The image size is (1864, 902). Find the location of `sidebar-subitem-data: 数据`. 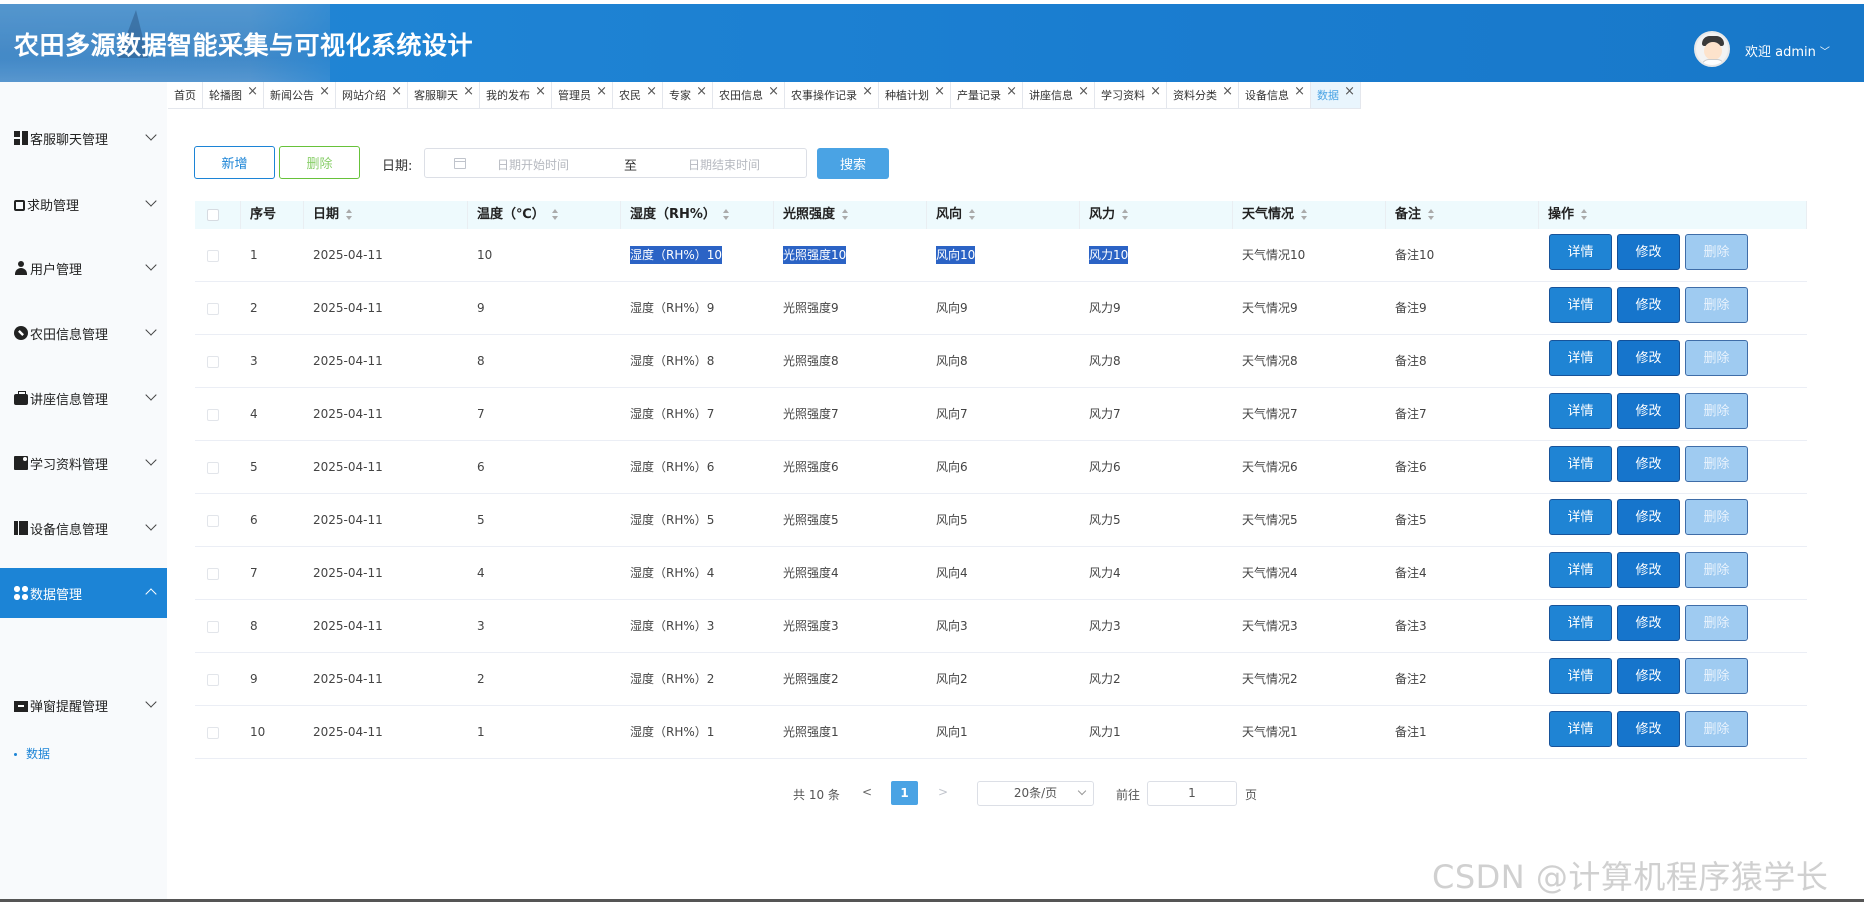

sidebar-subitem-data: 数据 is located at coordinates (32, 753).